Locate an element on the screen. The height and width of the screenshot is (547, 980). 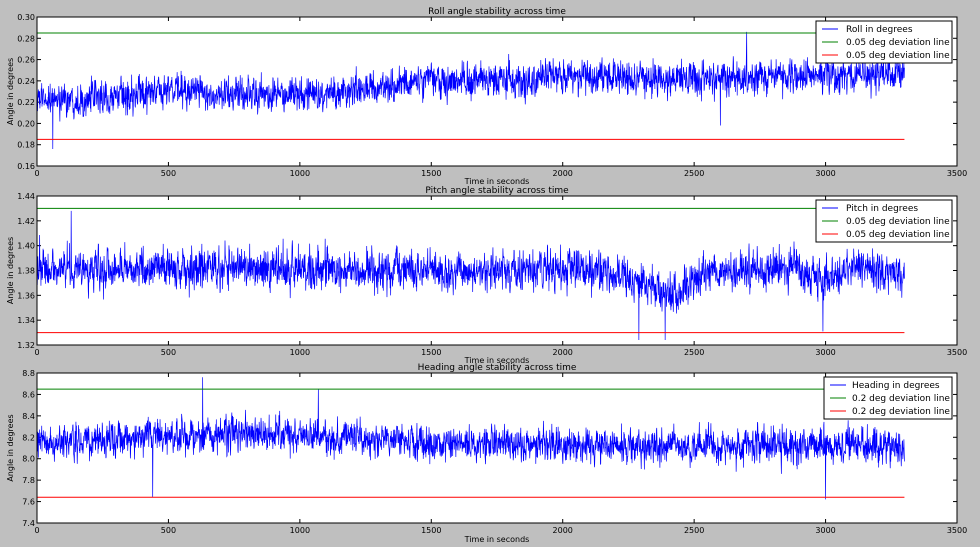
roll-y-tick-label: 0.22 is located at coordinates (26, 102).